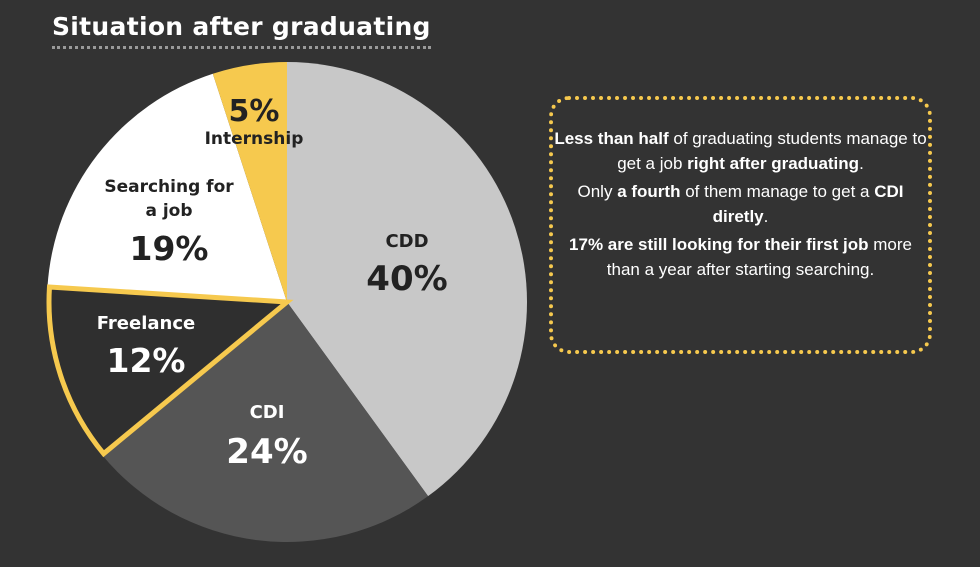  I want to click on callout-p2-text1: Only, so click(597, 191).